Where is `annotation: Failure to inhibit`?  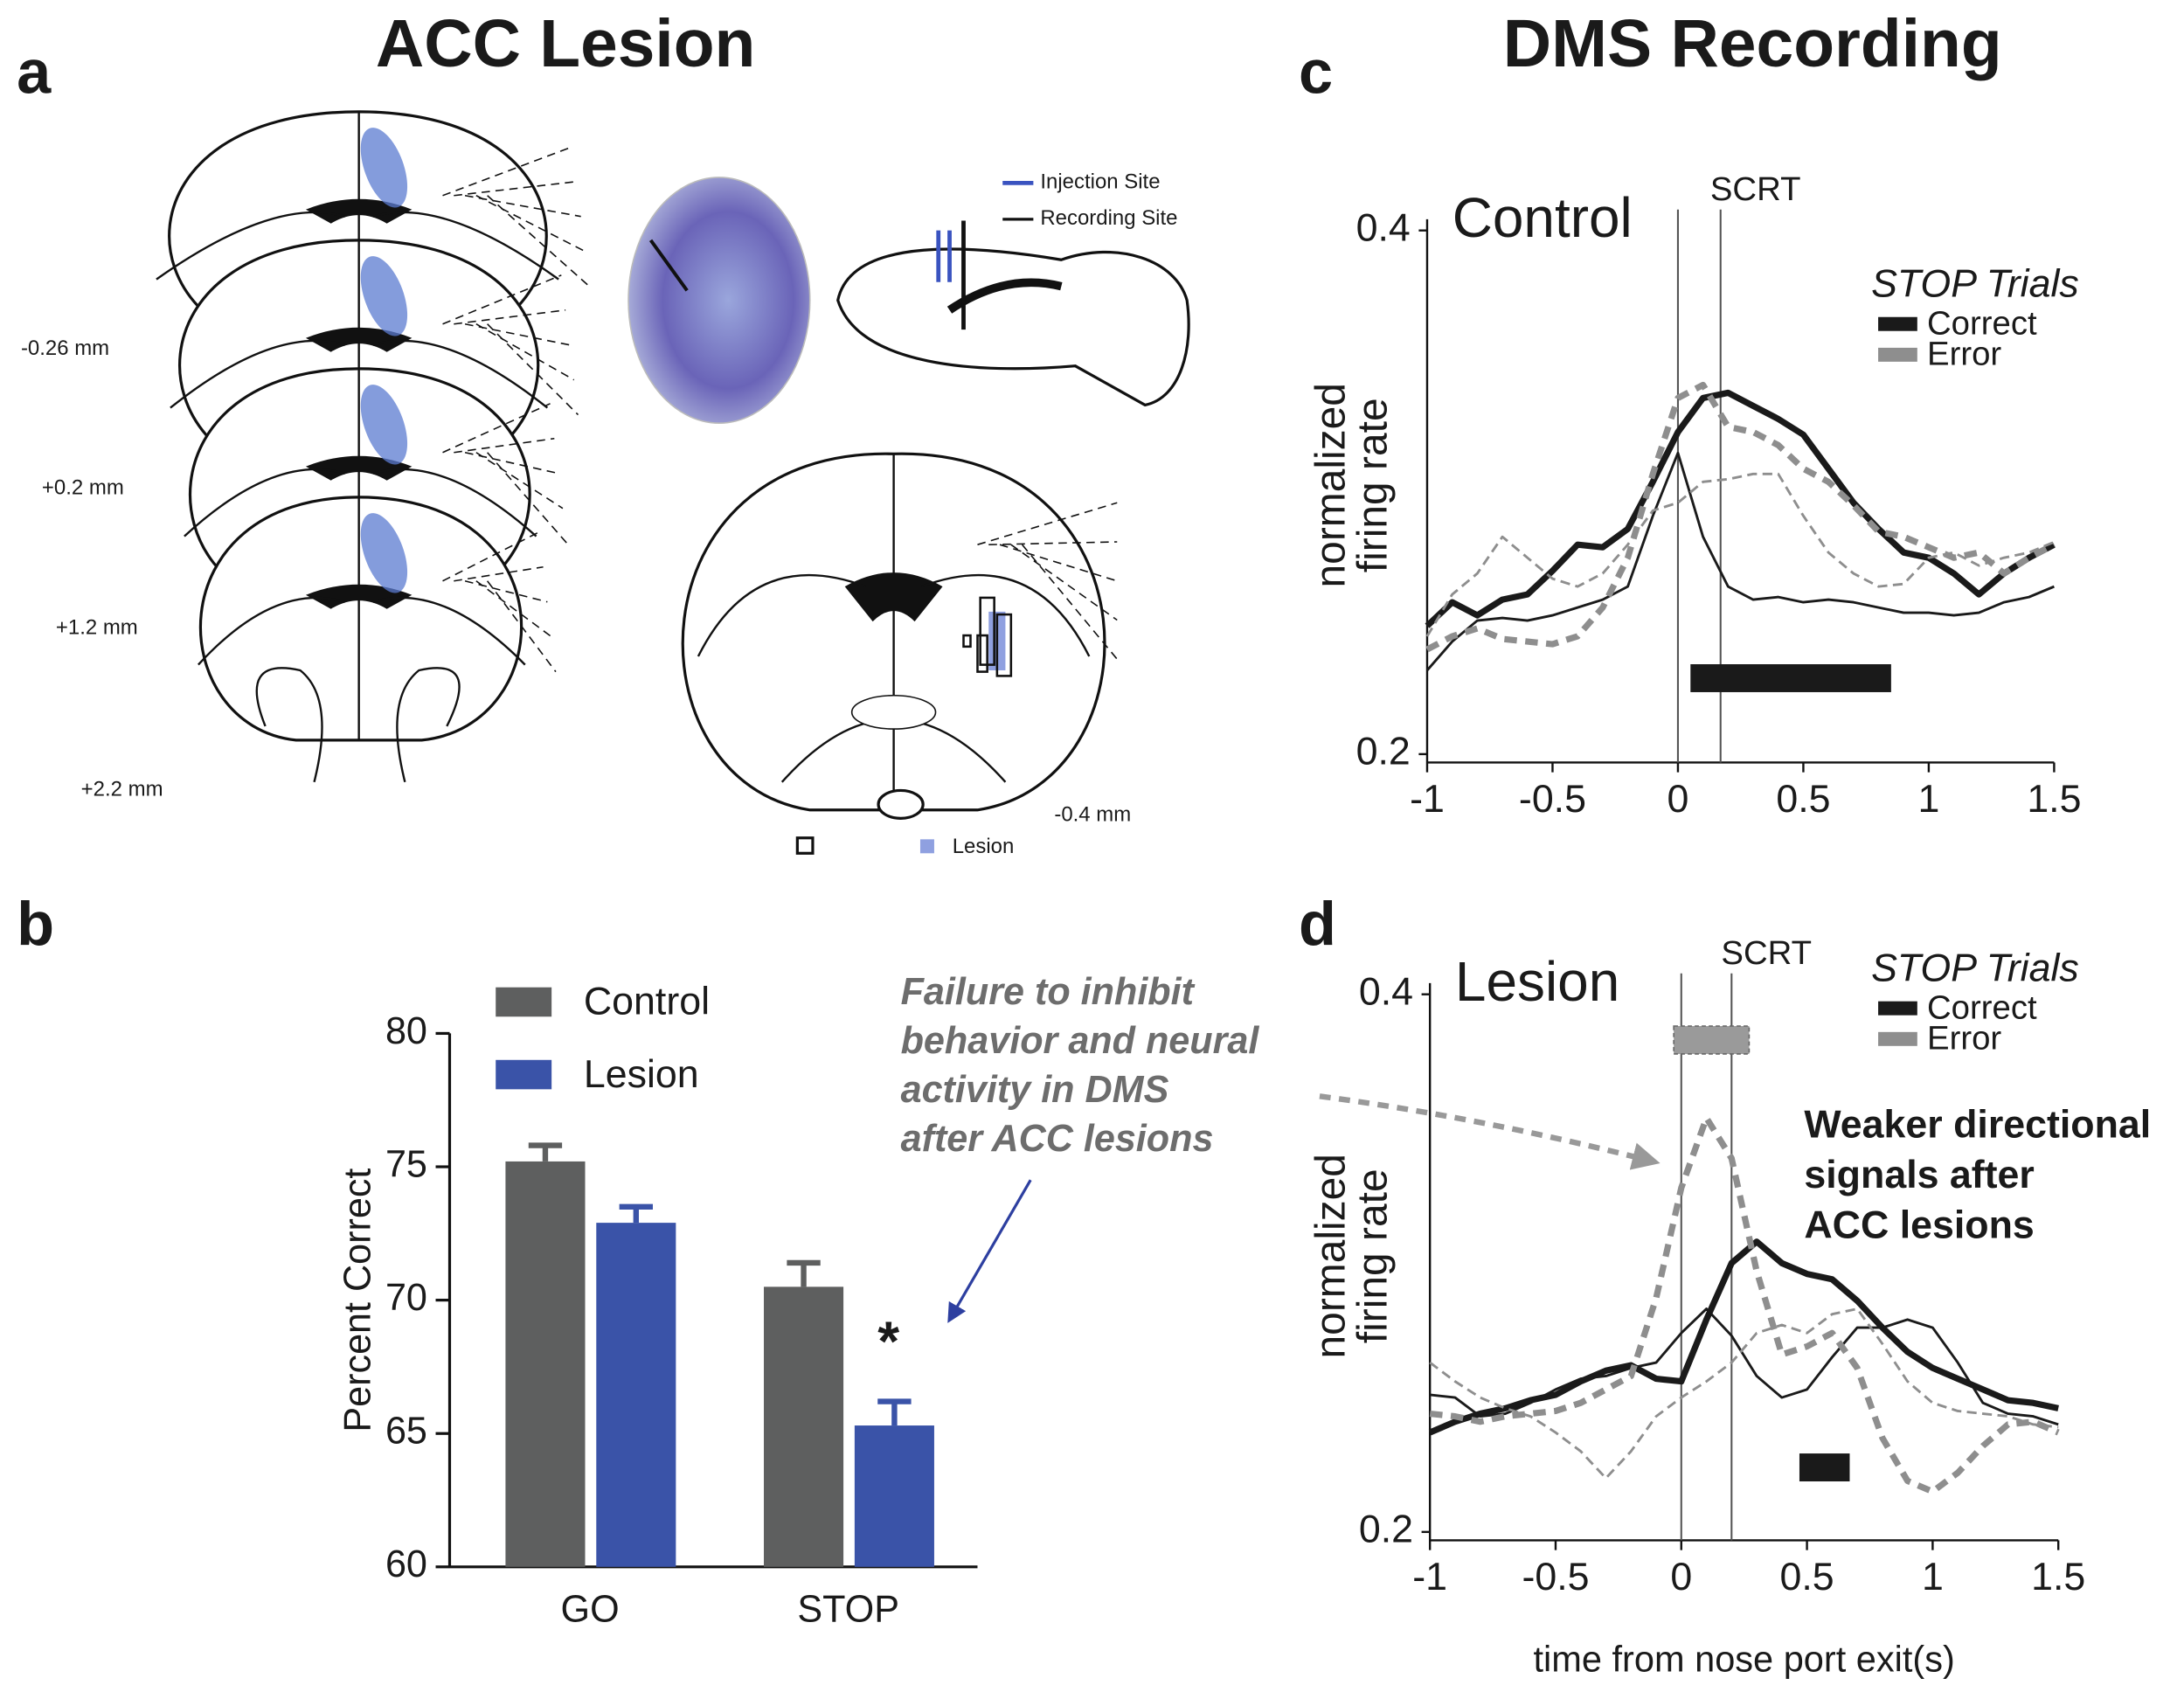 annotation: Failure to inhibit is located at coordinates (1048, 992).